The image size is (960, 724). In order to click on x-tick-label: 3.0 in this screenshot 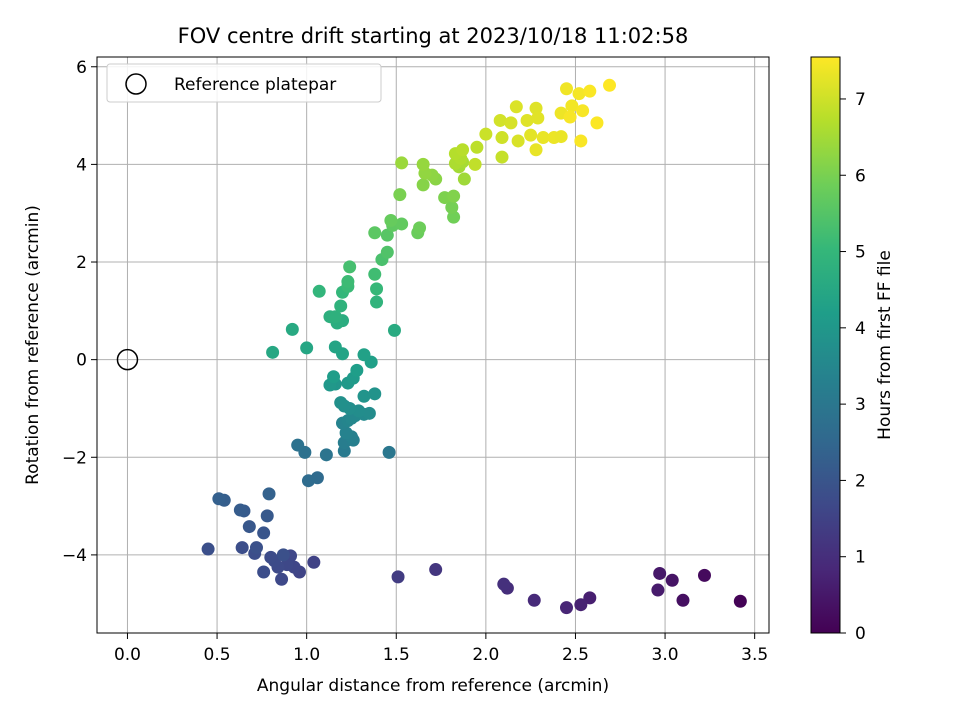, I will do `click(665, 655)`.